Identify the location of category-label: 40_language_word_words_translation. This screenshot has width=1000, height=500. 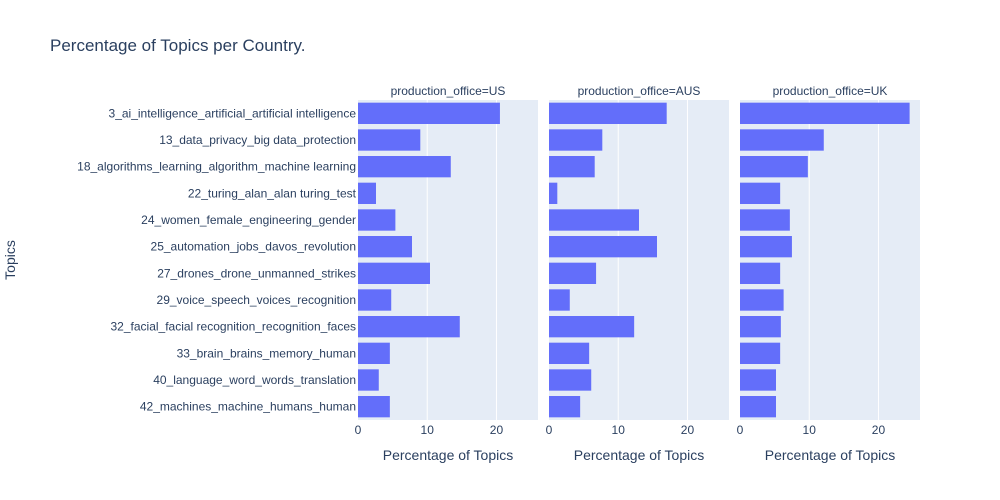
(254, 380).